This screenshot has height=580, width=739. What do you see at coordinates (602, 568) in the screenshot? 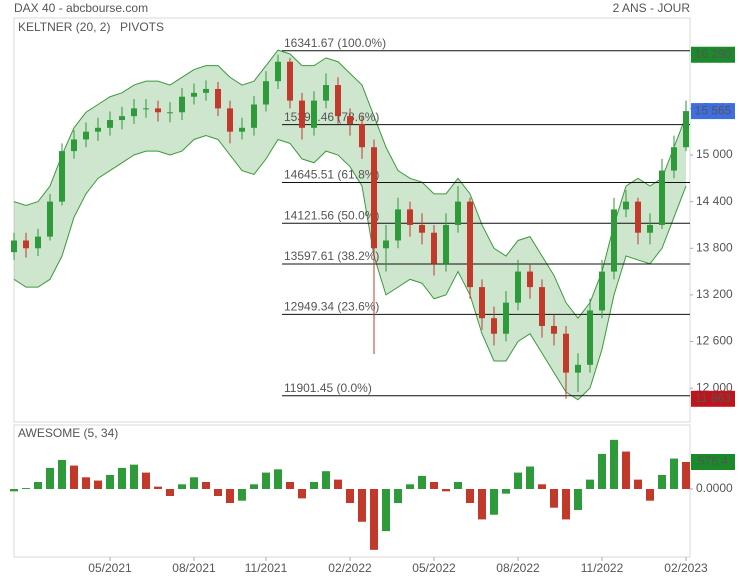
I see `x-tick-label: 11/2022` at bounding box center [602, 568].